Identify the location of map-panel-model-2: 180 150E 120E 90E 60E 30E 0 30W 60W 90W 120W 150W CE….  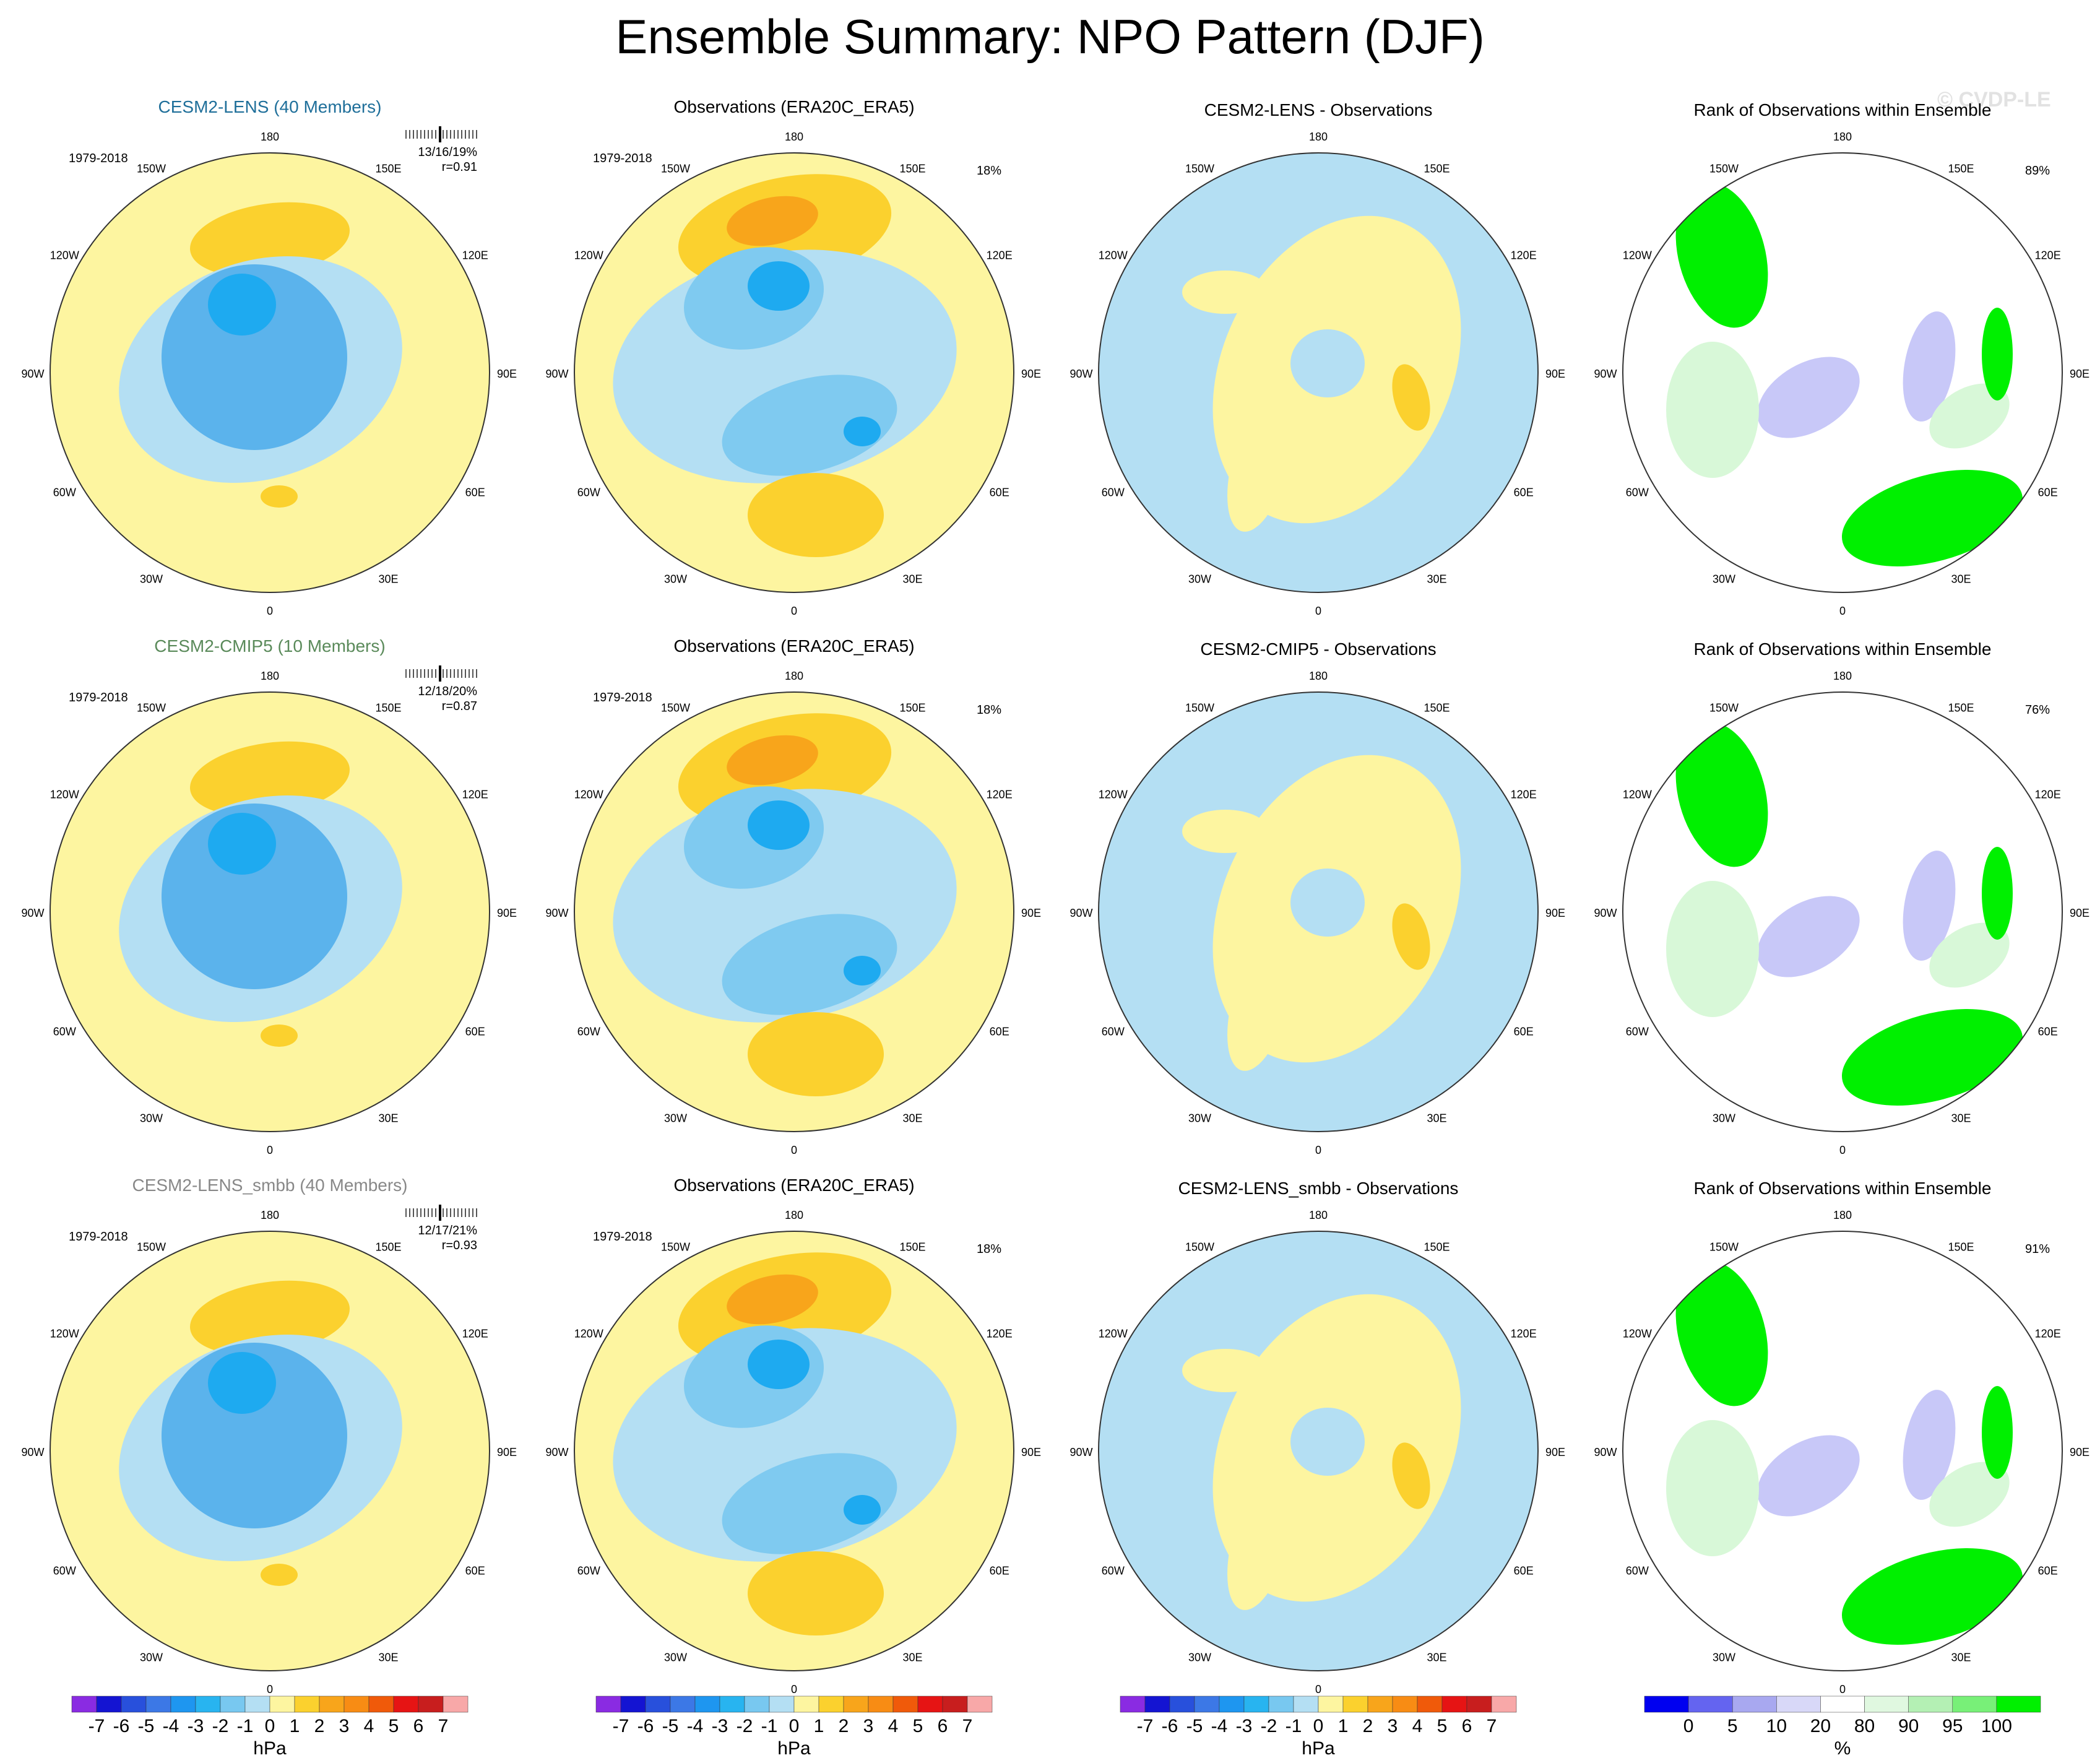
(269, 896).